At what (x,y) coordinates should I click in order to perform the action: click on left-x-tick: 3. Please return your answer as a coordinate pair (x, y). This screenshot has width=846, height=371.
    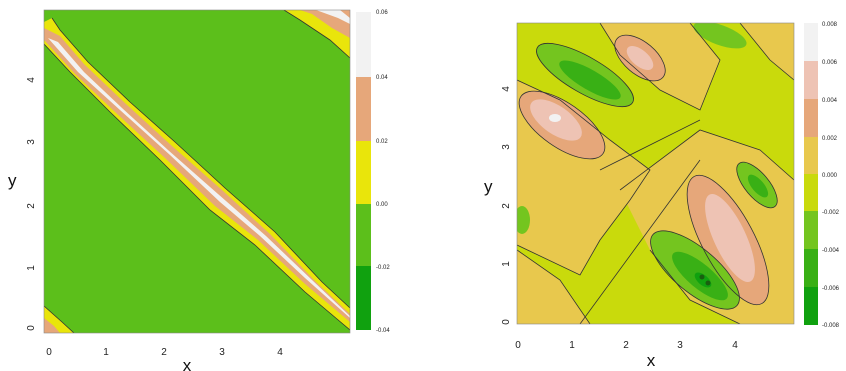
    Looking at the image, I should click on (222, 352).